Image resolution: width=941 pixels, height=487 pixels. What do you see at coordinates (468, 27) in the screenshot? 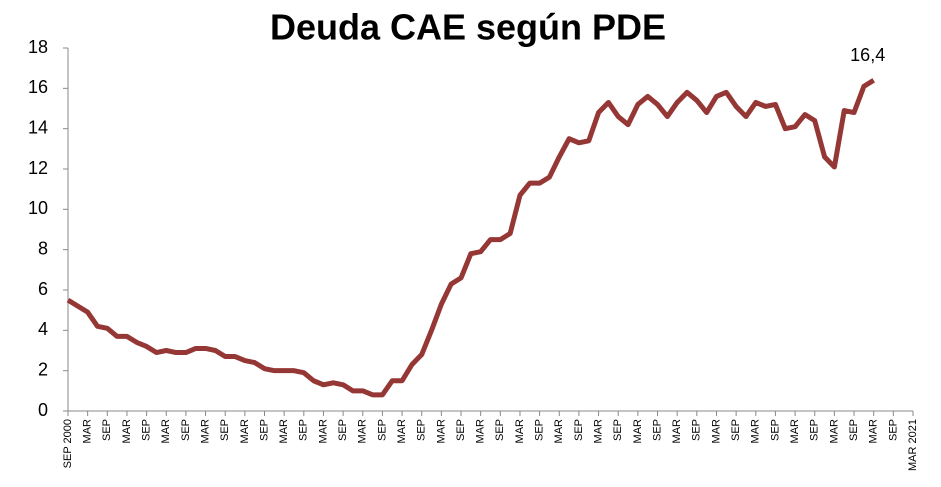
I see `chart-title: Deuda CAE según PDE` at bounding box center [468, 27].